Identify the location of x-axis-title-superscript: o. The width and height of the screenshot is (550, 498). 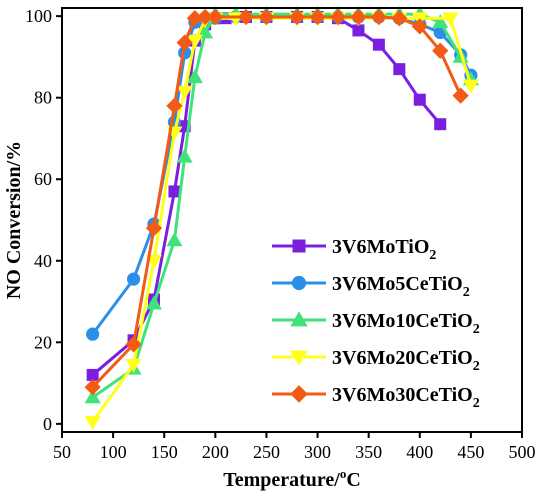
(343, 473).